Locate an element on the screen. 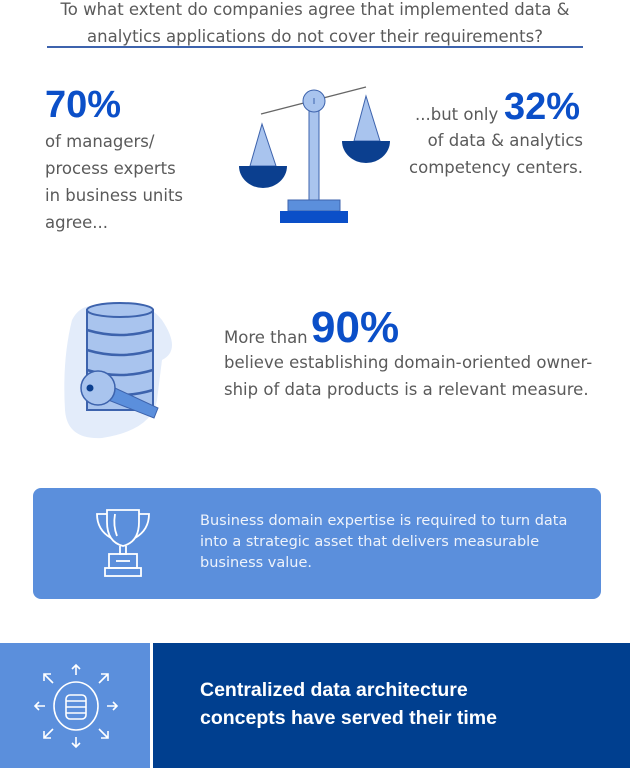 This screenshot has width=630, height=768. stat-32-description: of data & analytics competency centers. is located at coordinates (496, 154).